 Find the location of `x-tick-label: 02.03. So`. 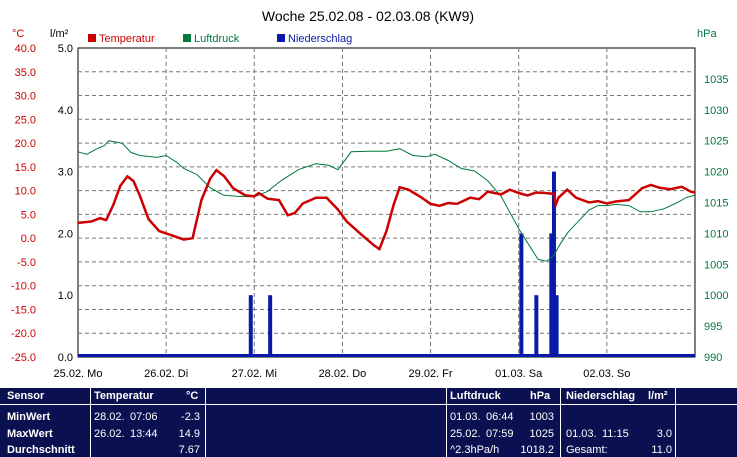

x-tick-label: 02.03. So is located at coordinates (606, 374).